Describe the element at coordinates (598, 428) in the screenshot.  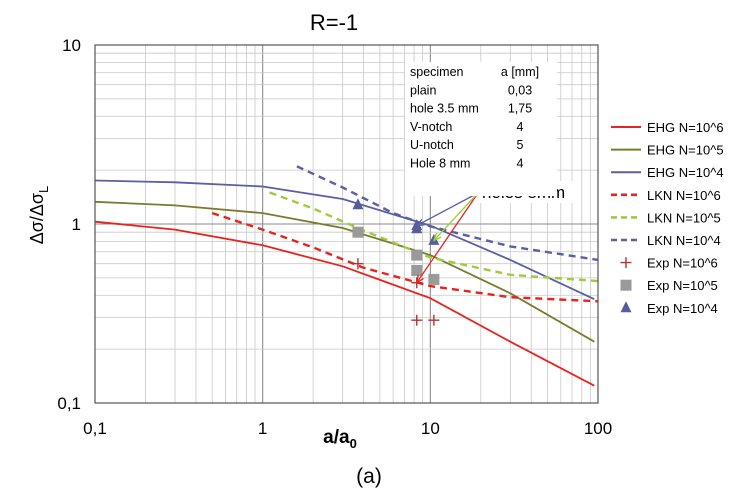
I see `x-tick-label: 100` at that location.